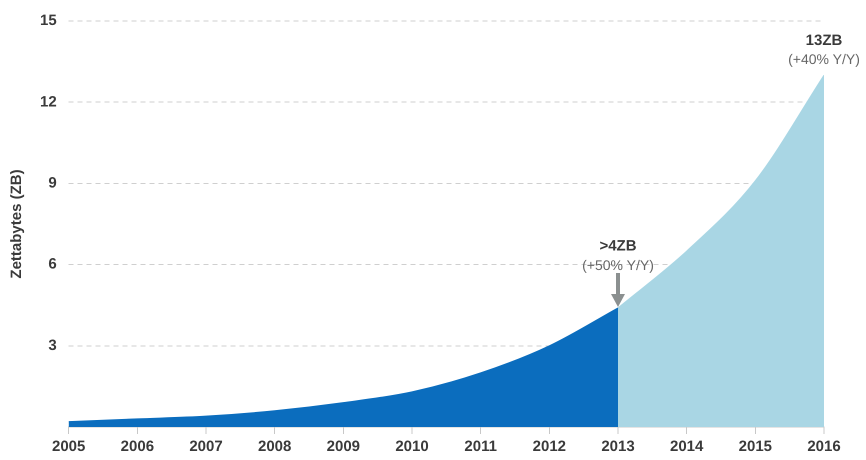  Describe the element at coordinates (755, 447) in the screenshot. I see `x-tick-label: 2015` at that location.